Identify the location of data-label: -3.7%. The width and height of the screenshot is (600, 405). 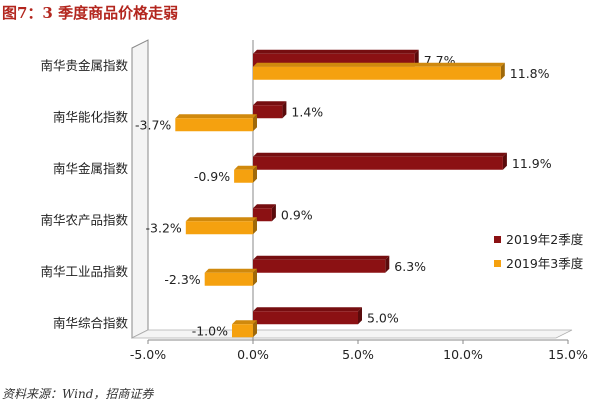
(153, 124).